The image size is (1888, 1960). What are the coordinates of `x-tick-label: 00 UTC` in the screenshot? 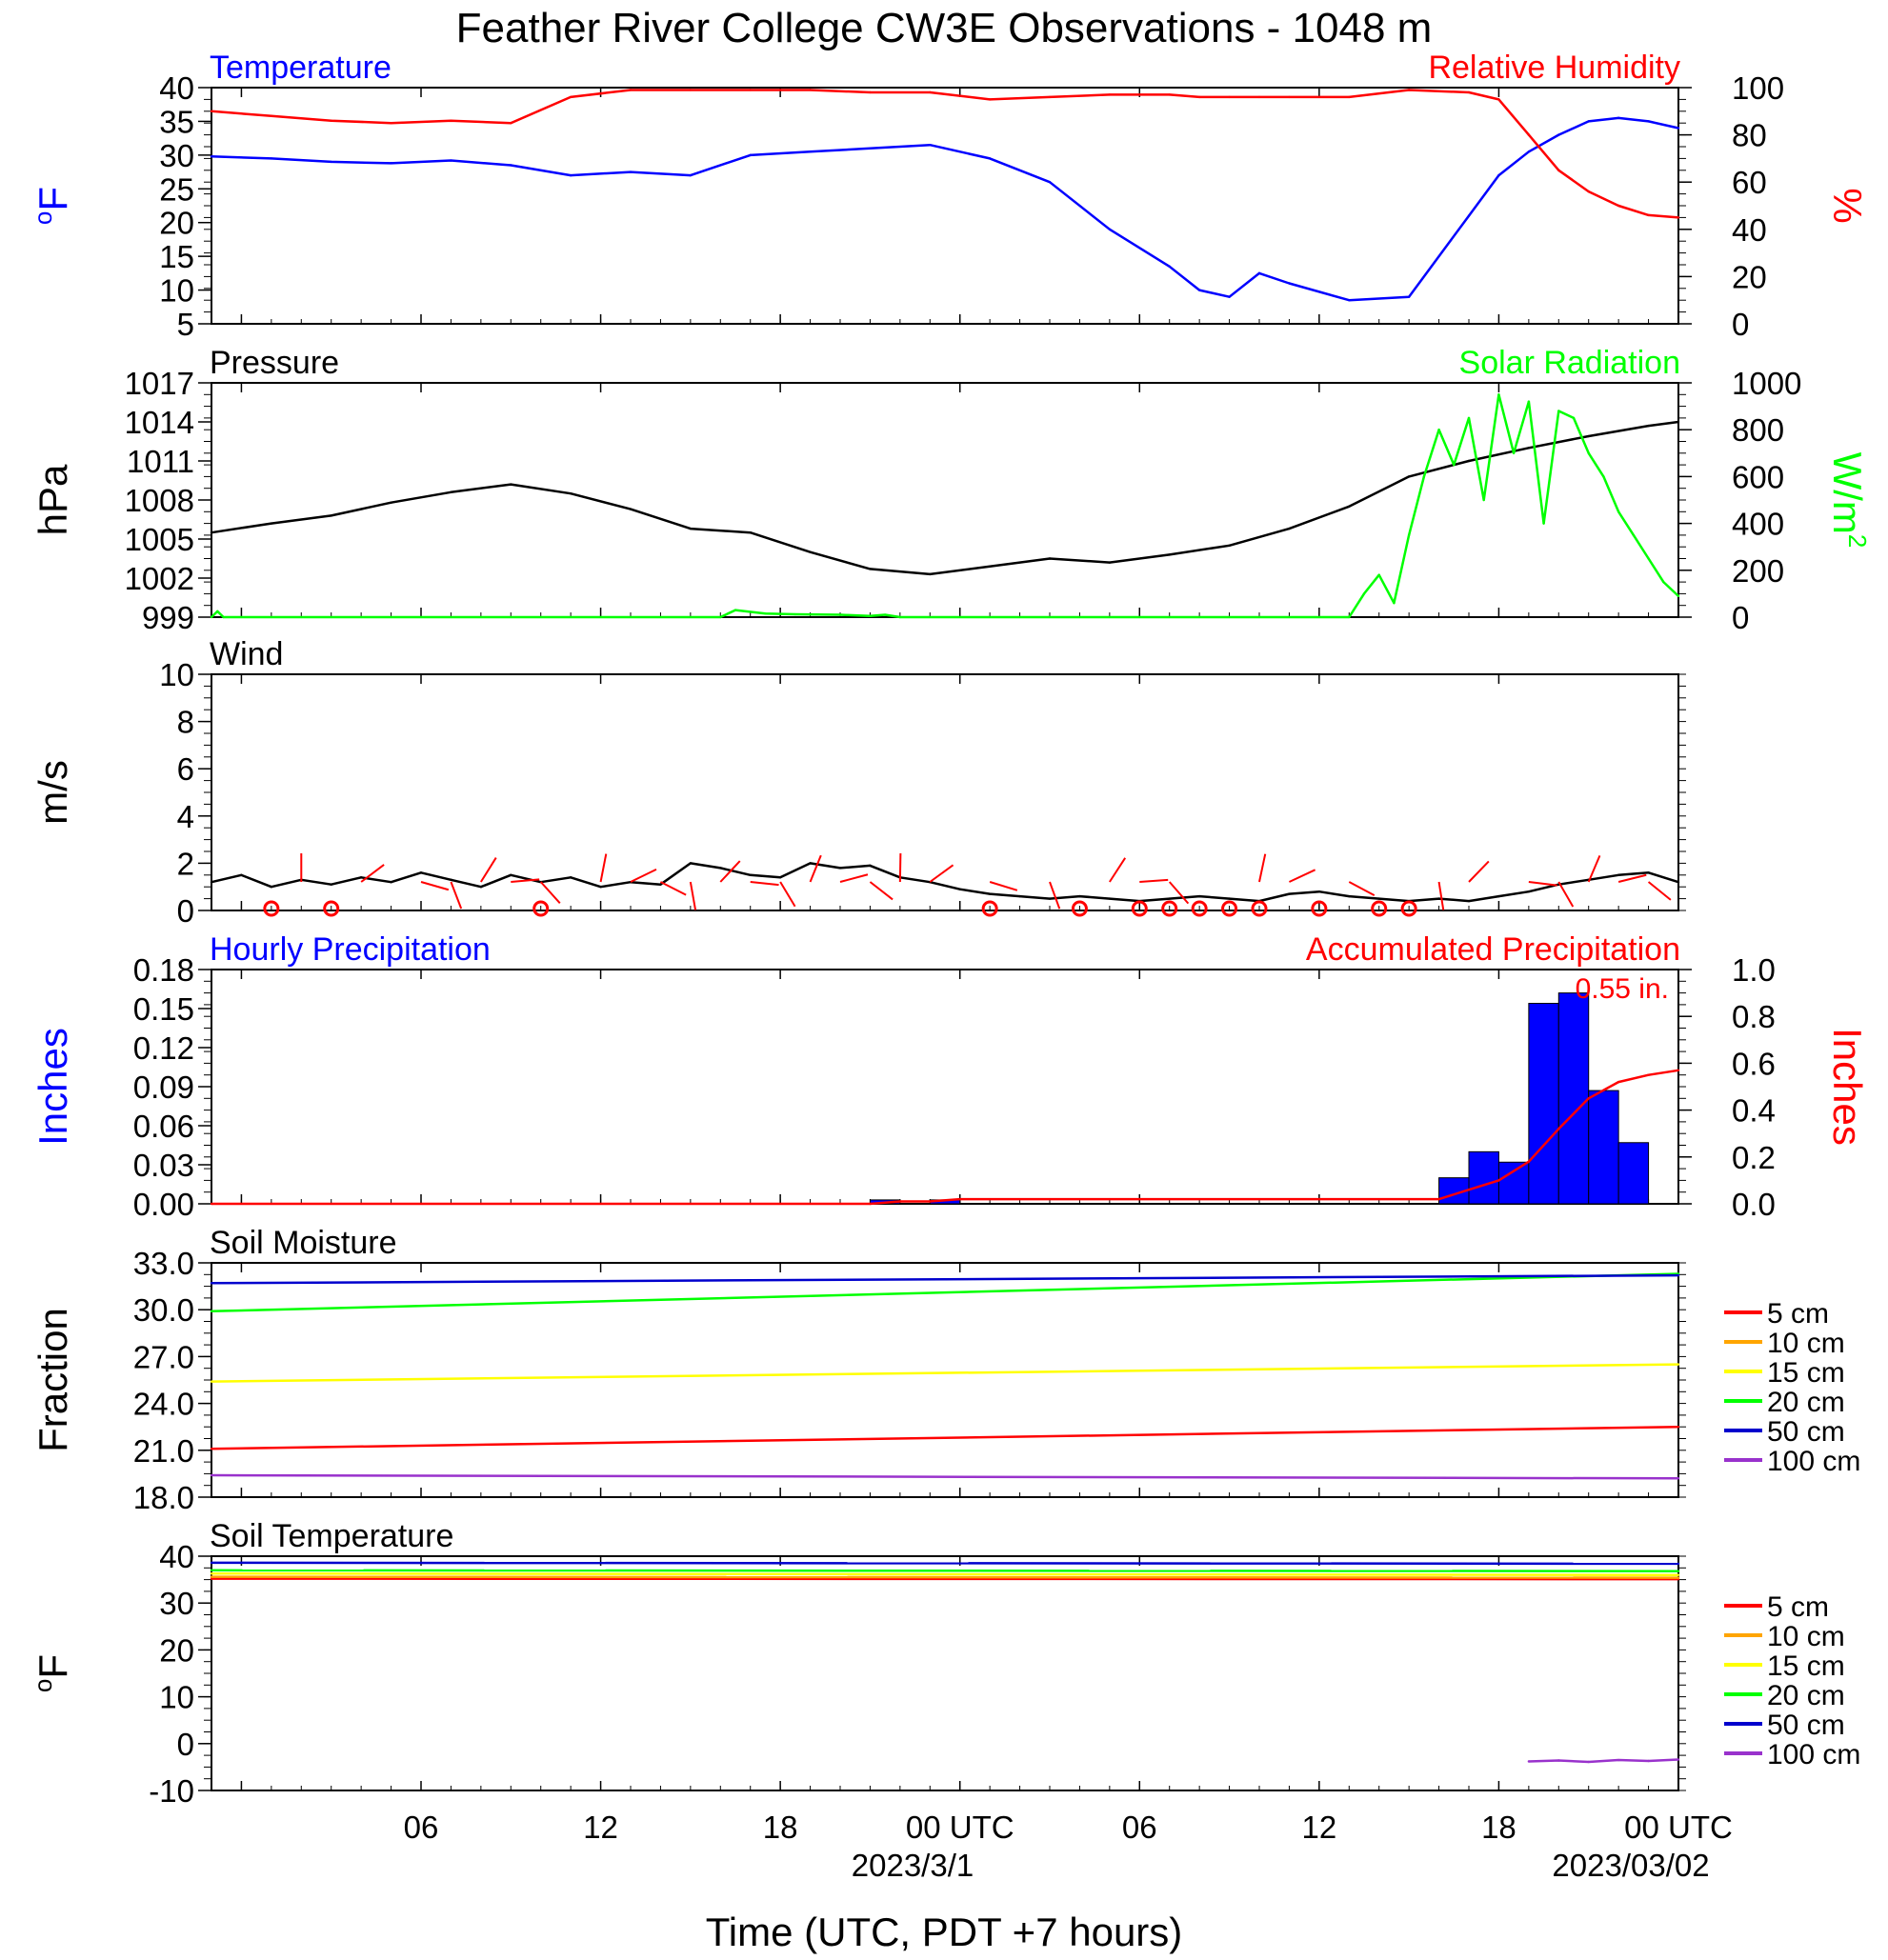 It's located at (960, 1827).